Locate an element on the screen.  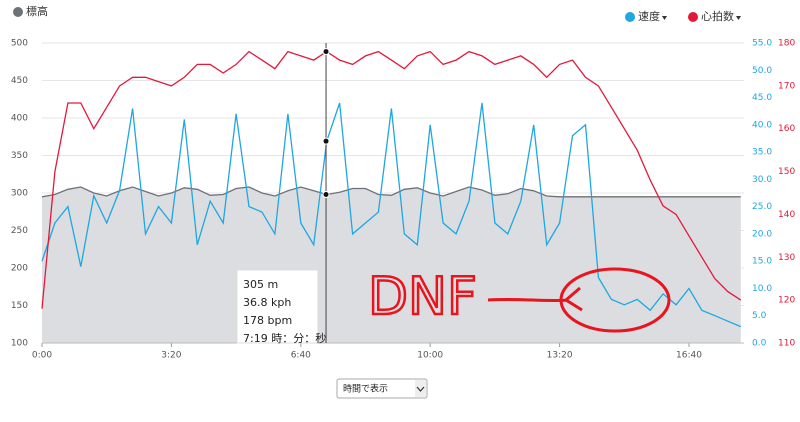
dnf-annotation: DNF is located at coordinates (519, 299).